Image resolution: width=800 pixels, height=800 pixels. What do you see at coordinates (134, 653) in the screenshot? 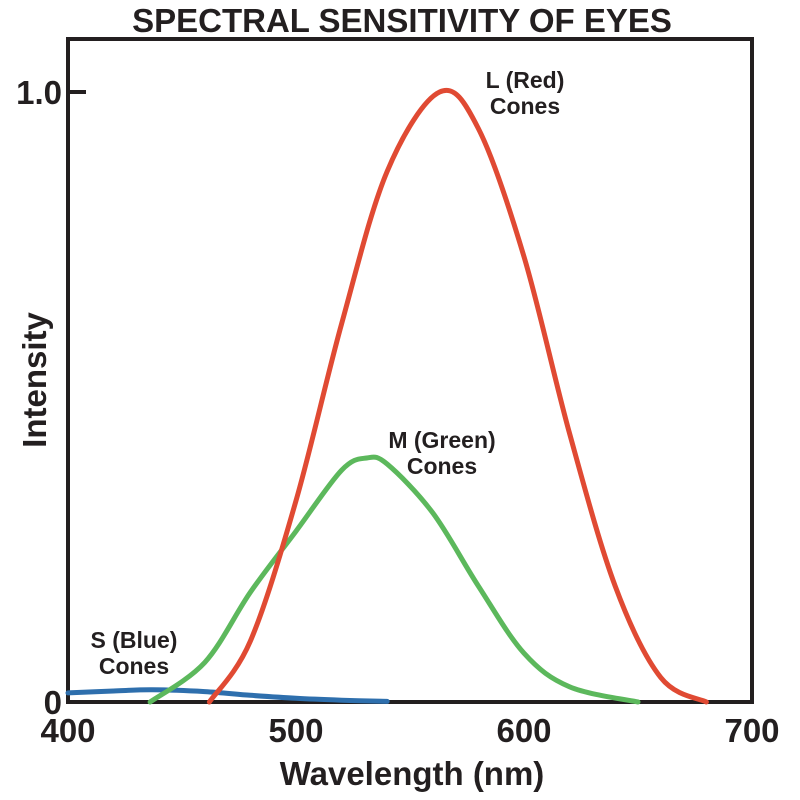
I see `s-blue-cones-label: S (Blue) Cones` at bounding box center [134, 653].